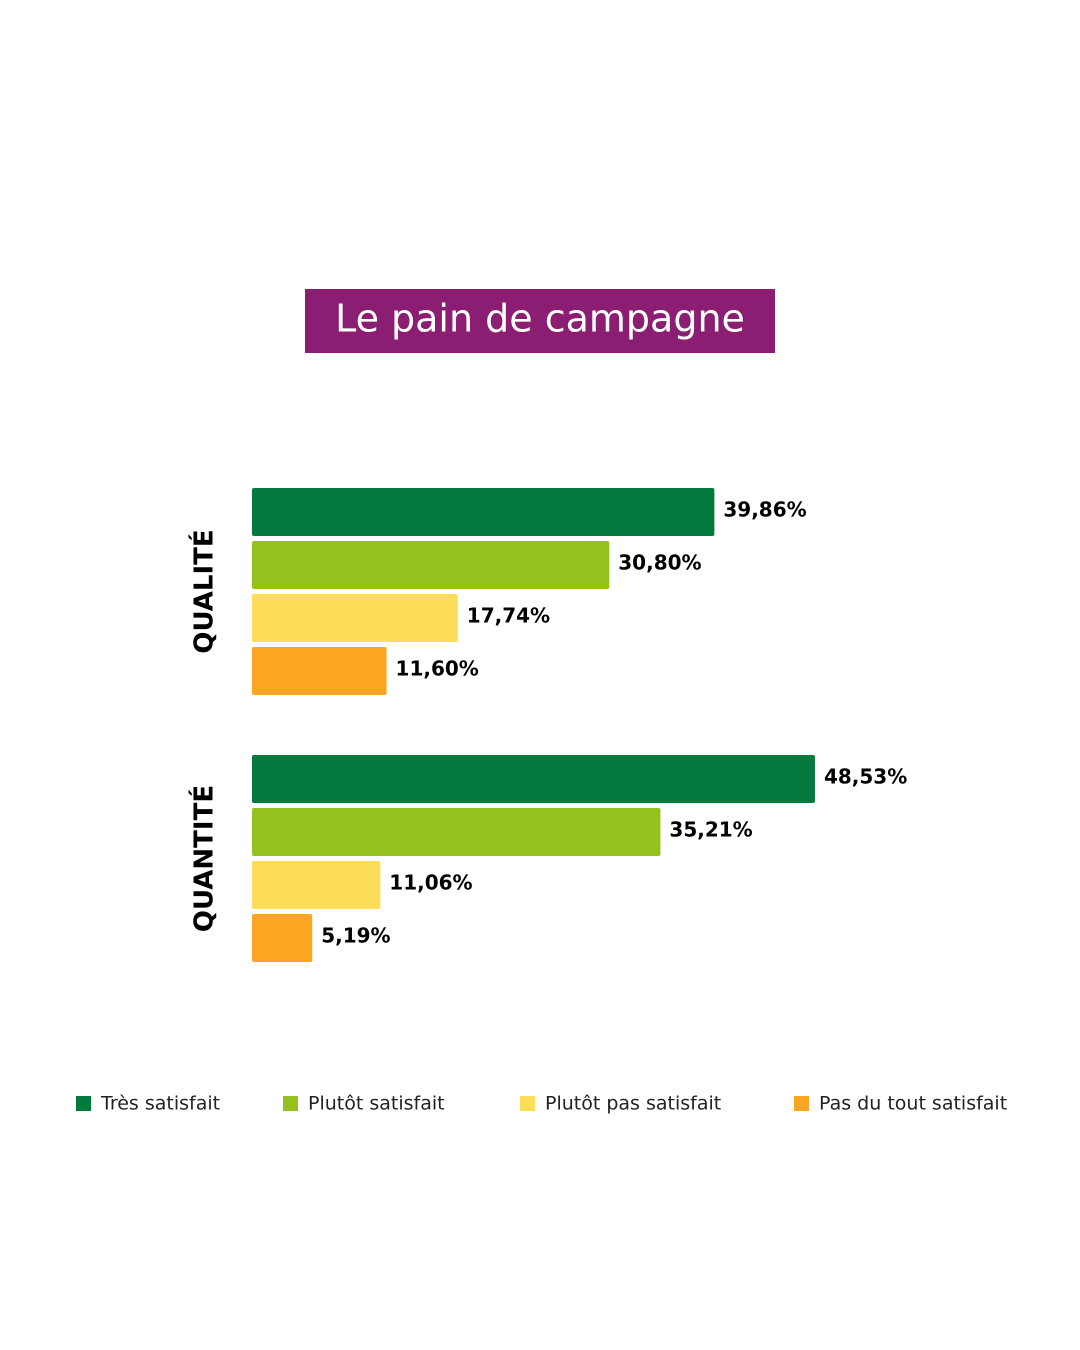  I want to click on legend-label: Plutôt pas satisfait, so click(633, 1104).